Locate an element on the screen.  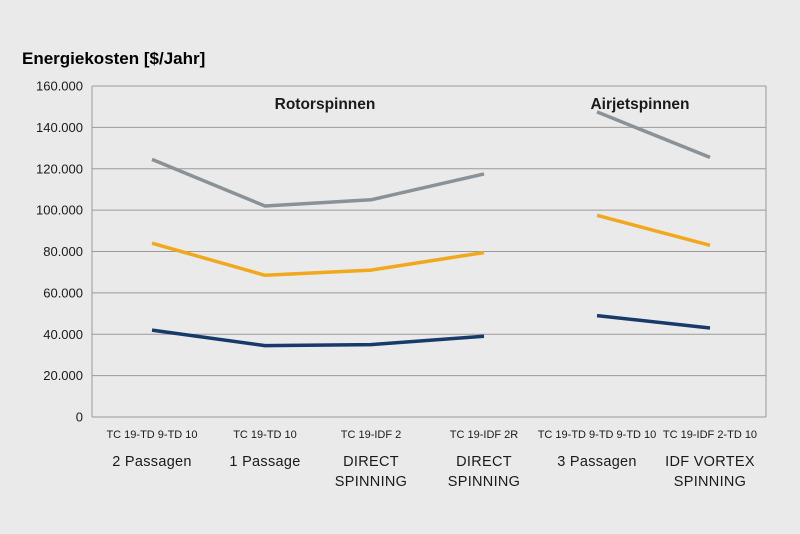
category-config-label: TC 19-TD 10 is located at coordinates (265, 435).